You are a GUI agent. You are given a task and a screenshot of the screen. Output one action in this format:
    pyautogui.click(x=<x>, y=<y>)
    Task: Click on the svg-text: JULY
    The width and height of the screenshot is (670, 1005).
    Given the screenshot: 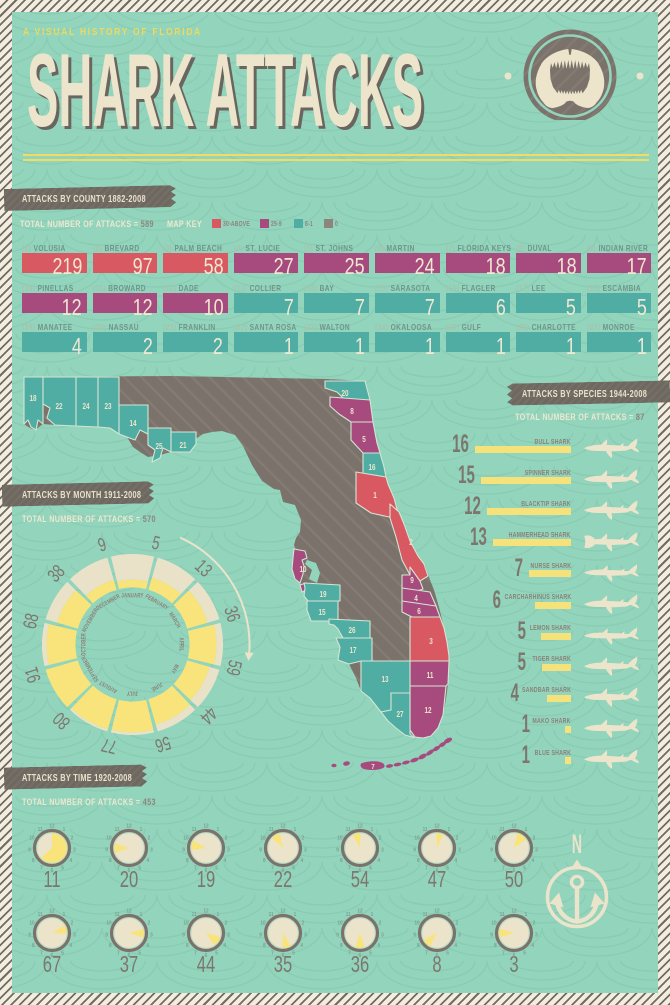 What is the action you would take?
    pyautogui.click(x=133, y=692)
    